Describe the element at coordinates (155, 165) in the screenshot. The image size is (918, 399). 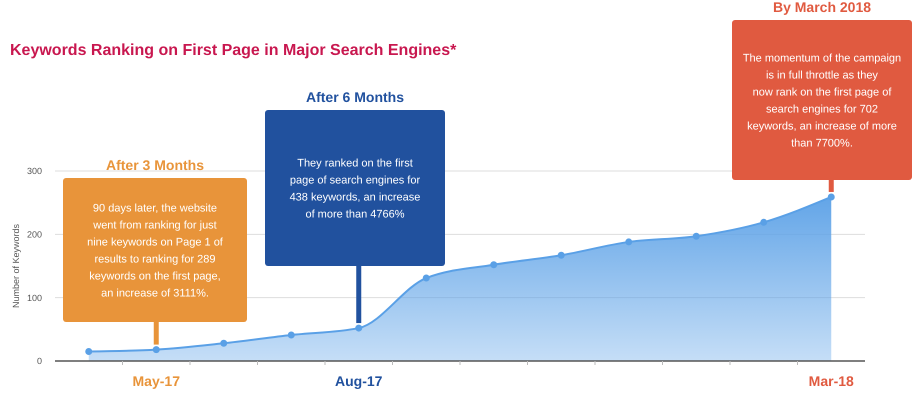
I see `annotation: After 3 Months` at that location.